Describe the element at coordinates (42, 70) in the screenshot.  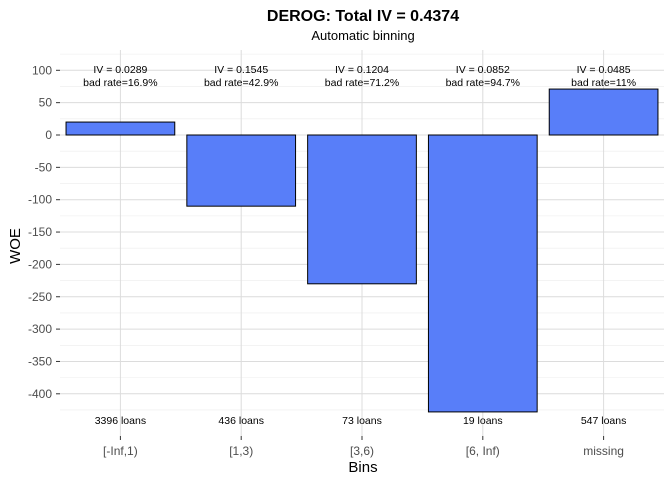
I see `y-tick-label: 100` at that location.